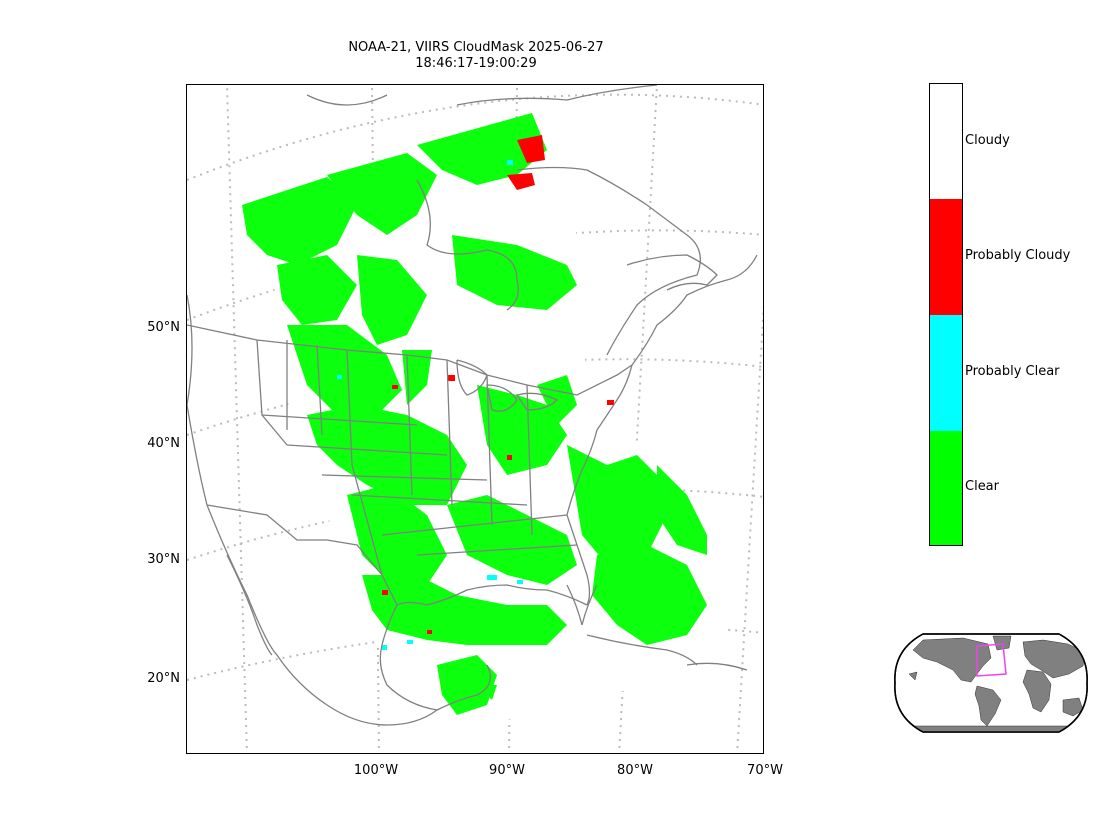 The height and width of the screenshot is (840, 1120). Describe the element at coordinates (476, 47) in the screenshot. I see `title-line-1: NOAA-21, VIIRS CloudMask 2025-06-27` at that location.